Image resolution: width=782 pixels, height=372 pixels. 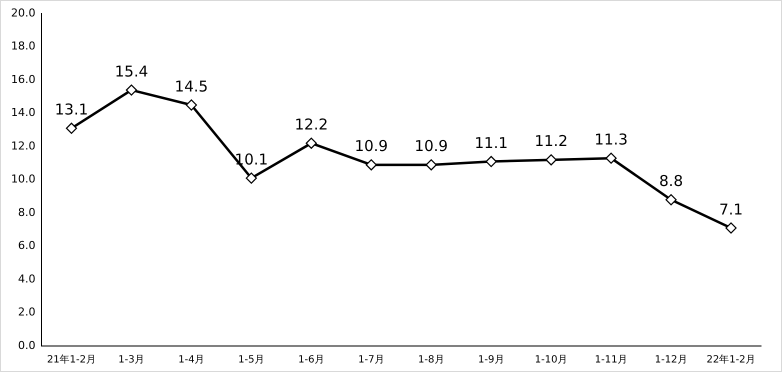 What do you see at coordinates (671, 181) in the screenshot?
I see `data-label: 8.8` at bounding box center [671, 181].